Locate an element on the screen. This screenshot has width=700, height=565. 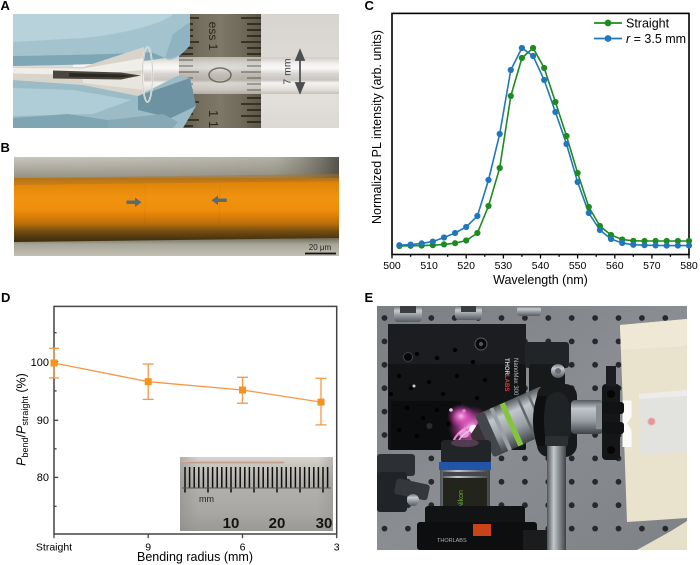
svg-text: 580 is located at coordinates (689, 266).